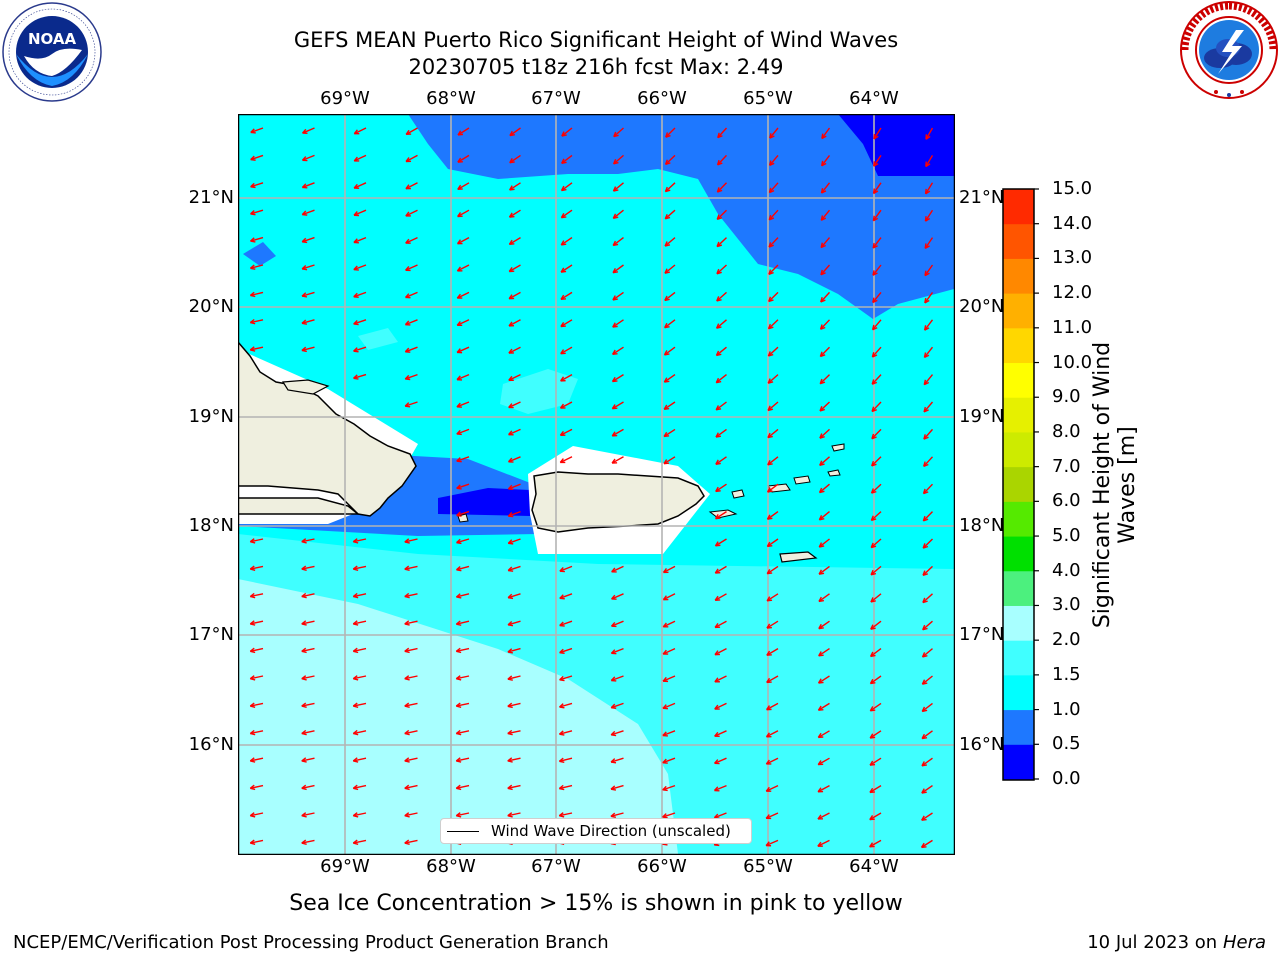 The width and height of the screenshot is (1280, 960). Describe the element at coordinates (662, 866) in the screenshot. I see `lon-label-bottom-66w: 66°W` at that location.